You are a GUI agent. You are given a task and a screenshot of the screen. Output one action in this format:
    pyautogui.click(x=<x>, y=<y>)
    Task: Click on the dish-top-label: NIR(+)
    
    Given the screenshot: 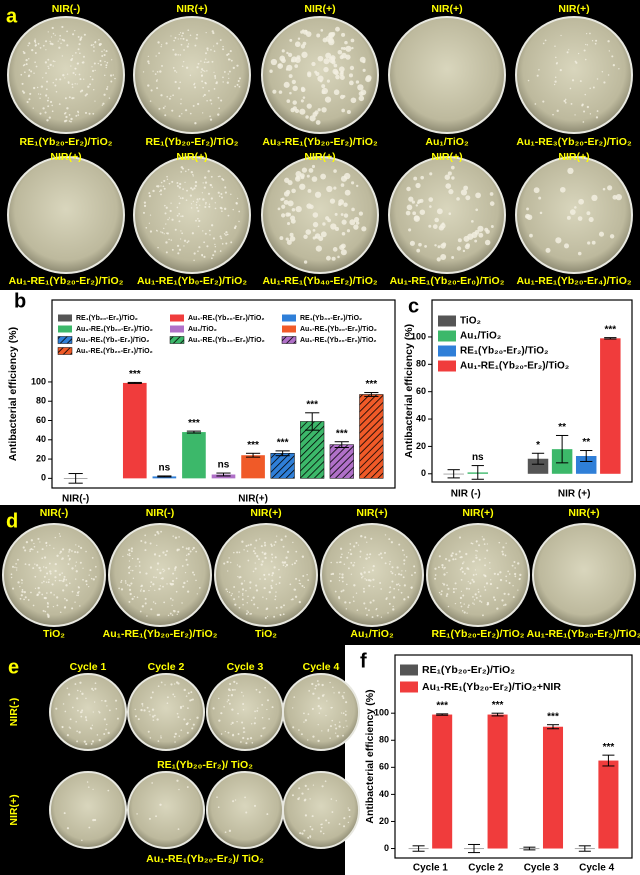 What is the action you would take?
    pyautogui.click(x=265, y=513)
    